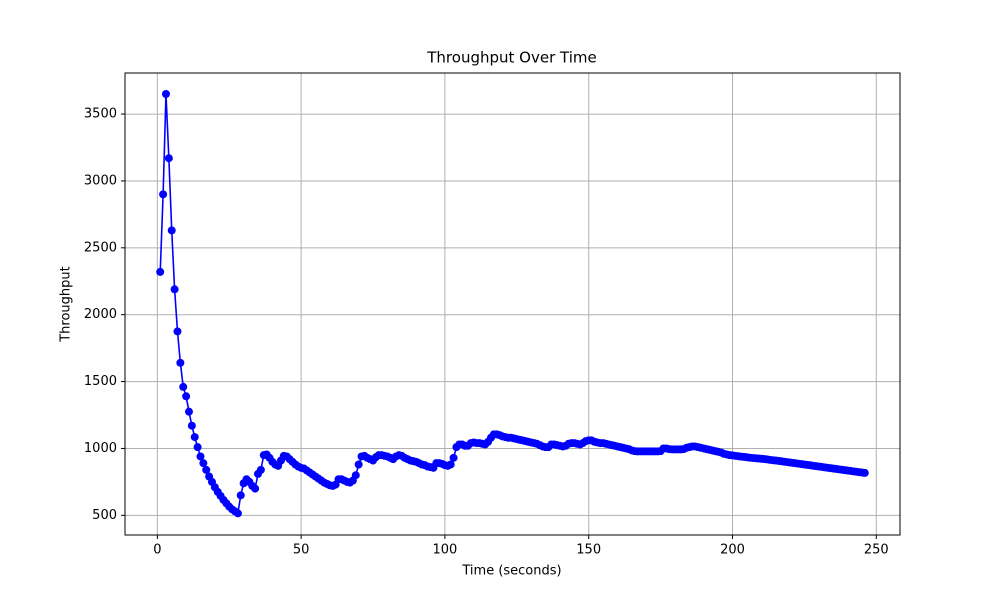 The image size is (1000, 600). What do you see at coordinates (100, 381) in the screenshot?
I see `y-tick-label: 1500` at bounding box center [100, 381].